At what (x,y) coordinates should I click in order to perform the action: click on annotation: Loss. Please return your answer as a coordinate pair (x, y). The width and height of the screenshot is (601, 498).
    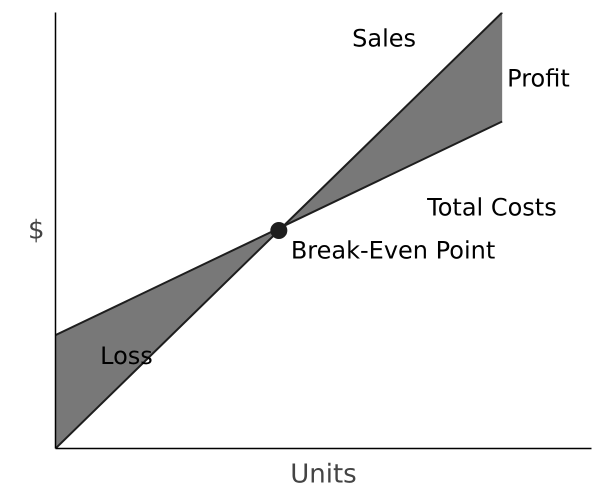
    Looking at the image, I should click on (126, 356).